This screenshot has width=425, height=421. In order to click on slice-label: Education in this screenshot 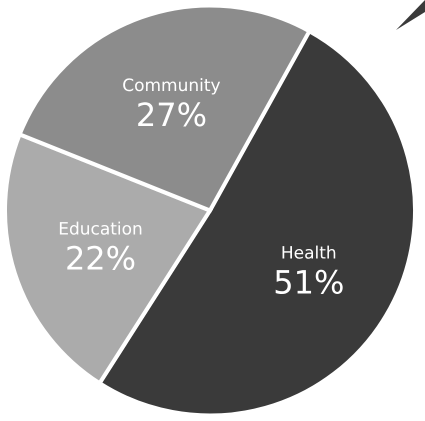, I will do `click(100, 230)`.